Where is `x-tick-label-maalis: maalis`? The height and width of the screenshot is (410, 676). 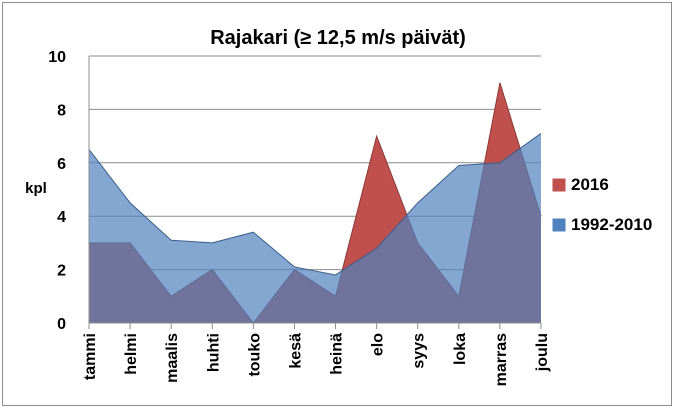
x-tick-label-maalis: maalis is located at coordinates (172, 358).